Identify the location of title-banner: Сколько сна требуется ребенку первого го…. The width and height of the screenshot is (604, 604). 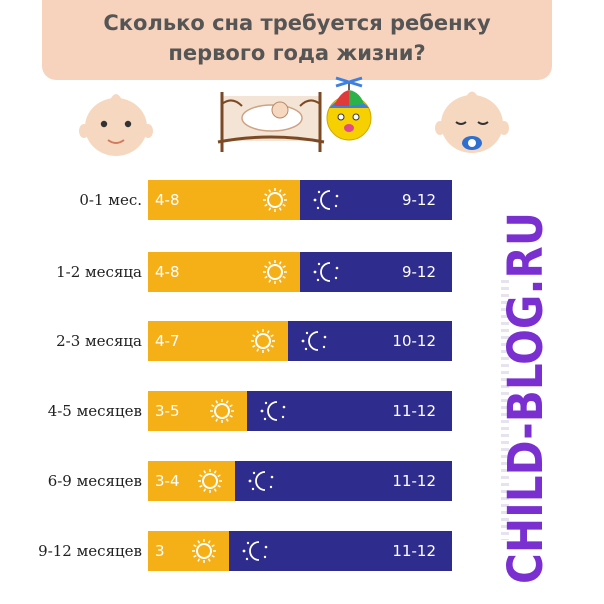
(297, 40).